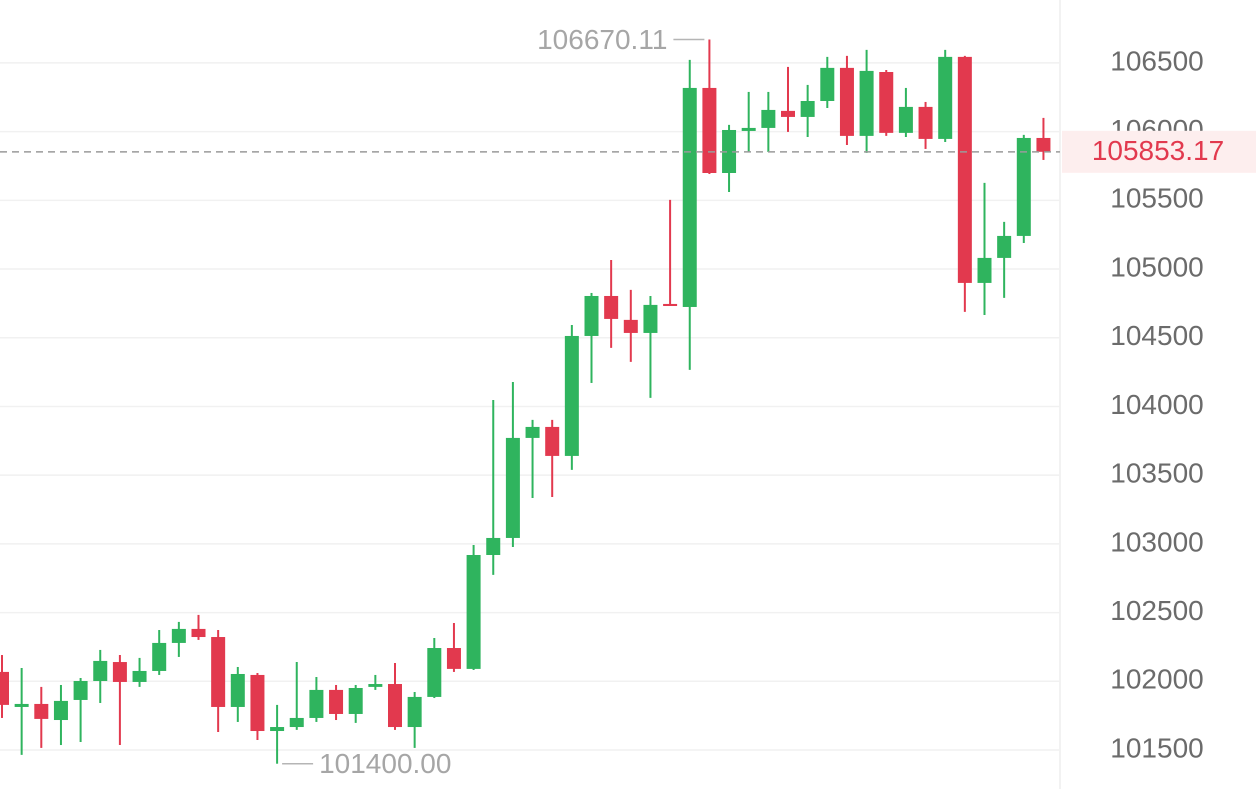 This screenshot has width=1256, height=789. What do you see at coordinates (1156, 610) in the screenshot?
I see `y-tick-label: 102500` at bounding box center [1156, 610].